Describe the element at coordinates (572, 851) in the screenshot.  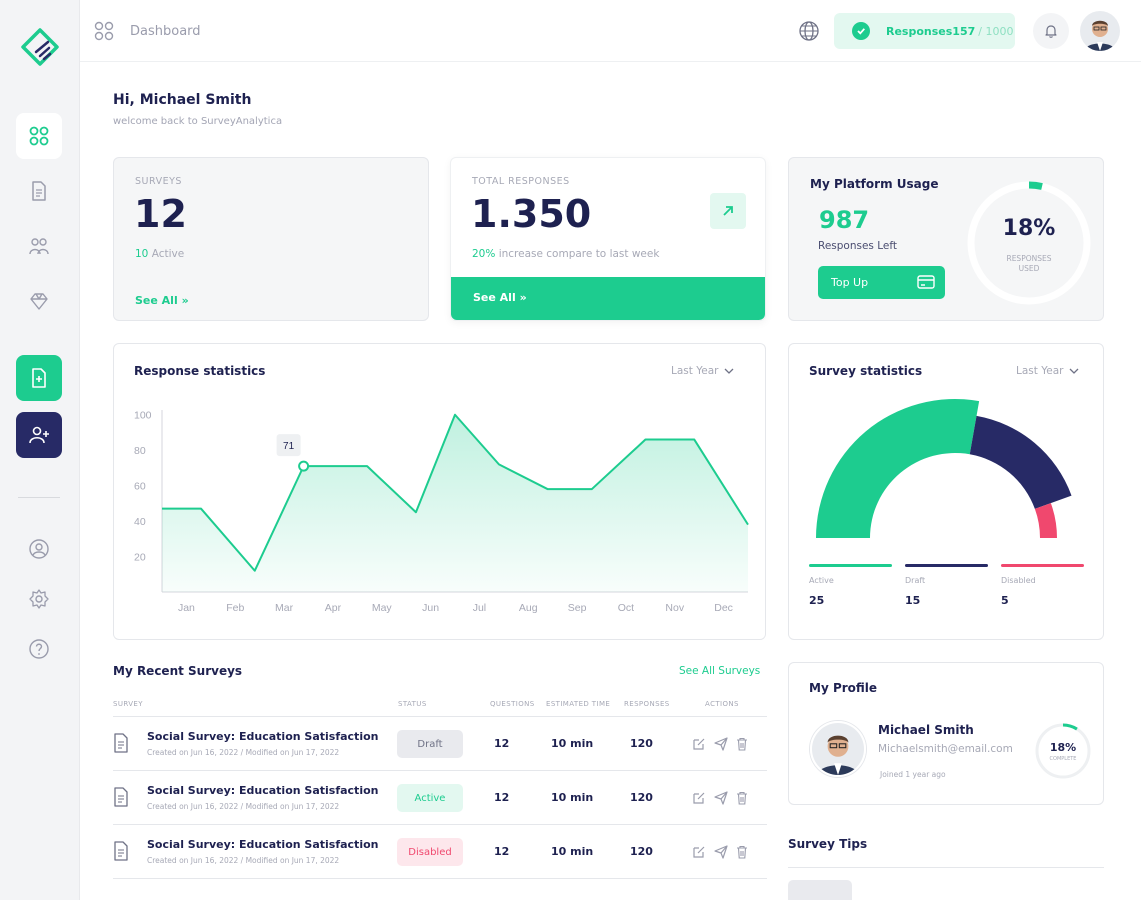
I see `estimated-time: 10 min` at that location.